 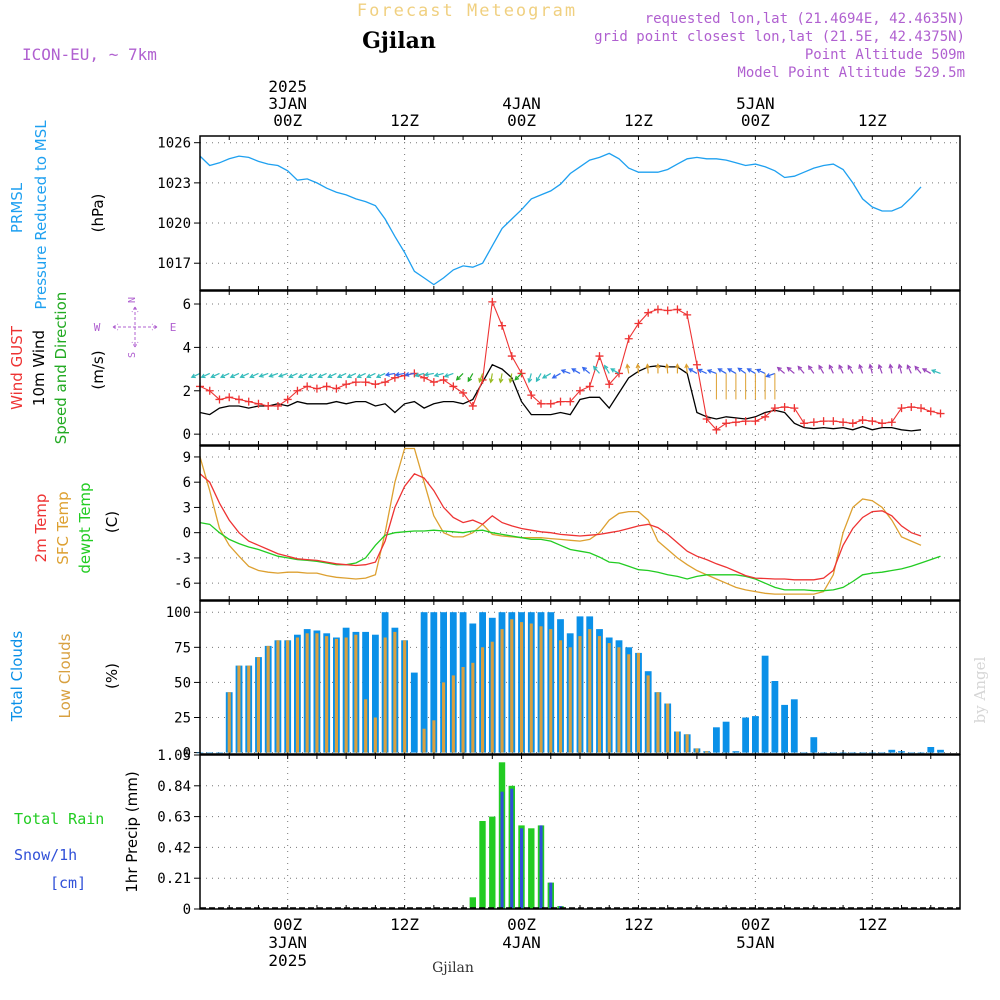 I want to click on clouds-unit-label: (%), so click(x=112, y=676).